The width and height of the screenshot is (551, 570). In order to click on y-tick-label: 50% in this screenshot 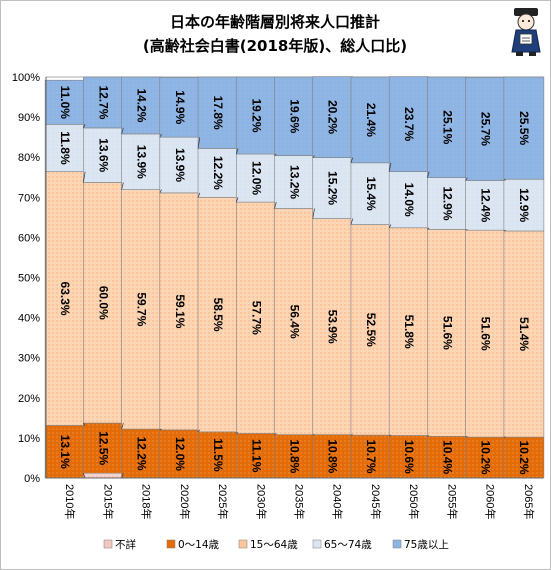, I will do `click(29, 279)`.